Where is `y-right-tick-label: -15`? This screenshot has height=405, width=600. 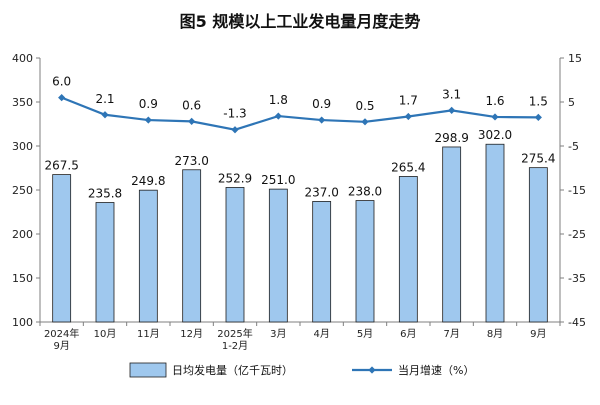 y-right-tick-label: -15 is located at coordinates (577, 190).